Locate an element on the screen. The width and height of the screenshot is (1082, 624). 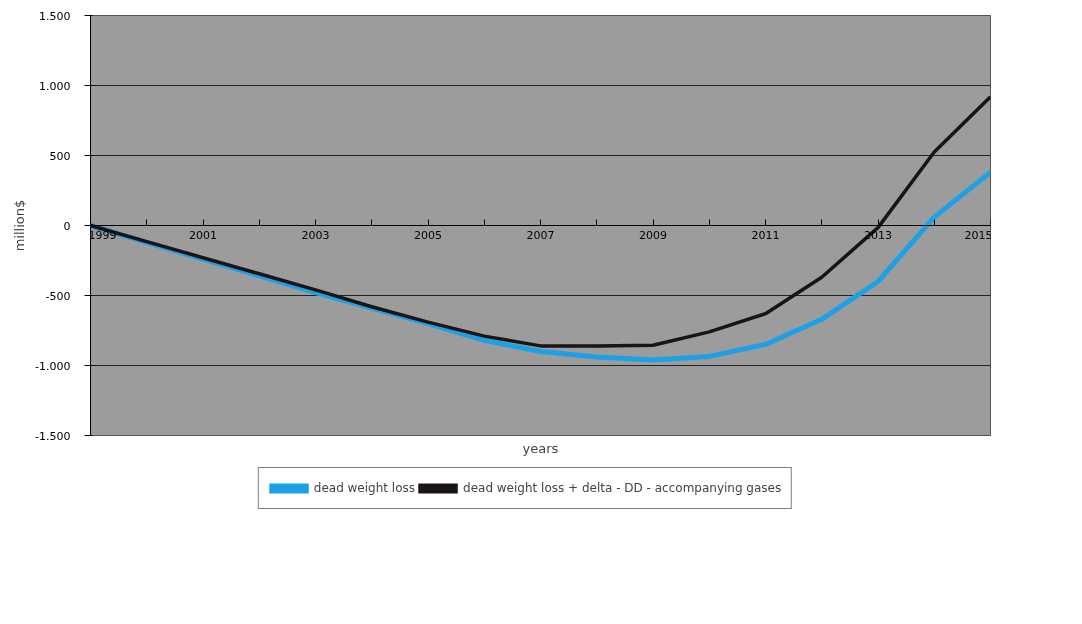
x-tick-label: 2009 is located at coordinates (653, 235).